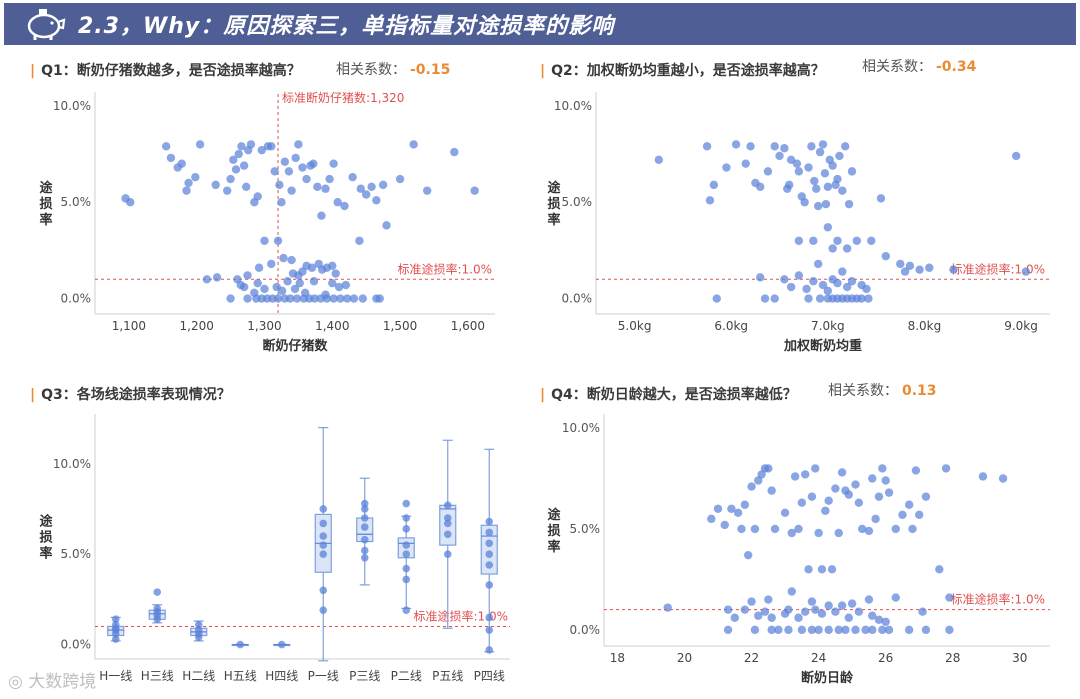  Describe the element at coordinates (827, 678) in the screenshot. I see `x-axis-label: 断奶日龄` at that location.